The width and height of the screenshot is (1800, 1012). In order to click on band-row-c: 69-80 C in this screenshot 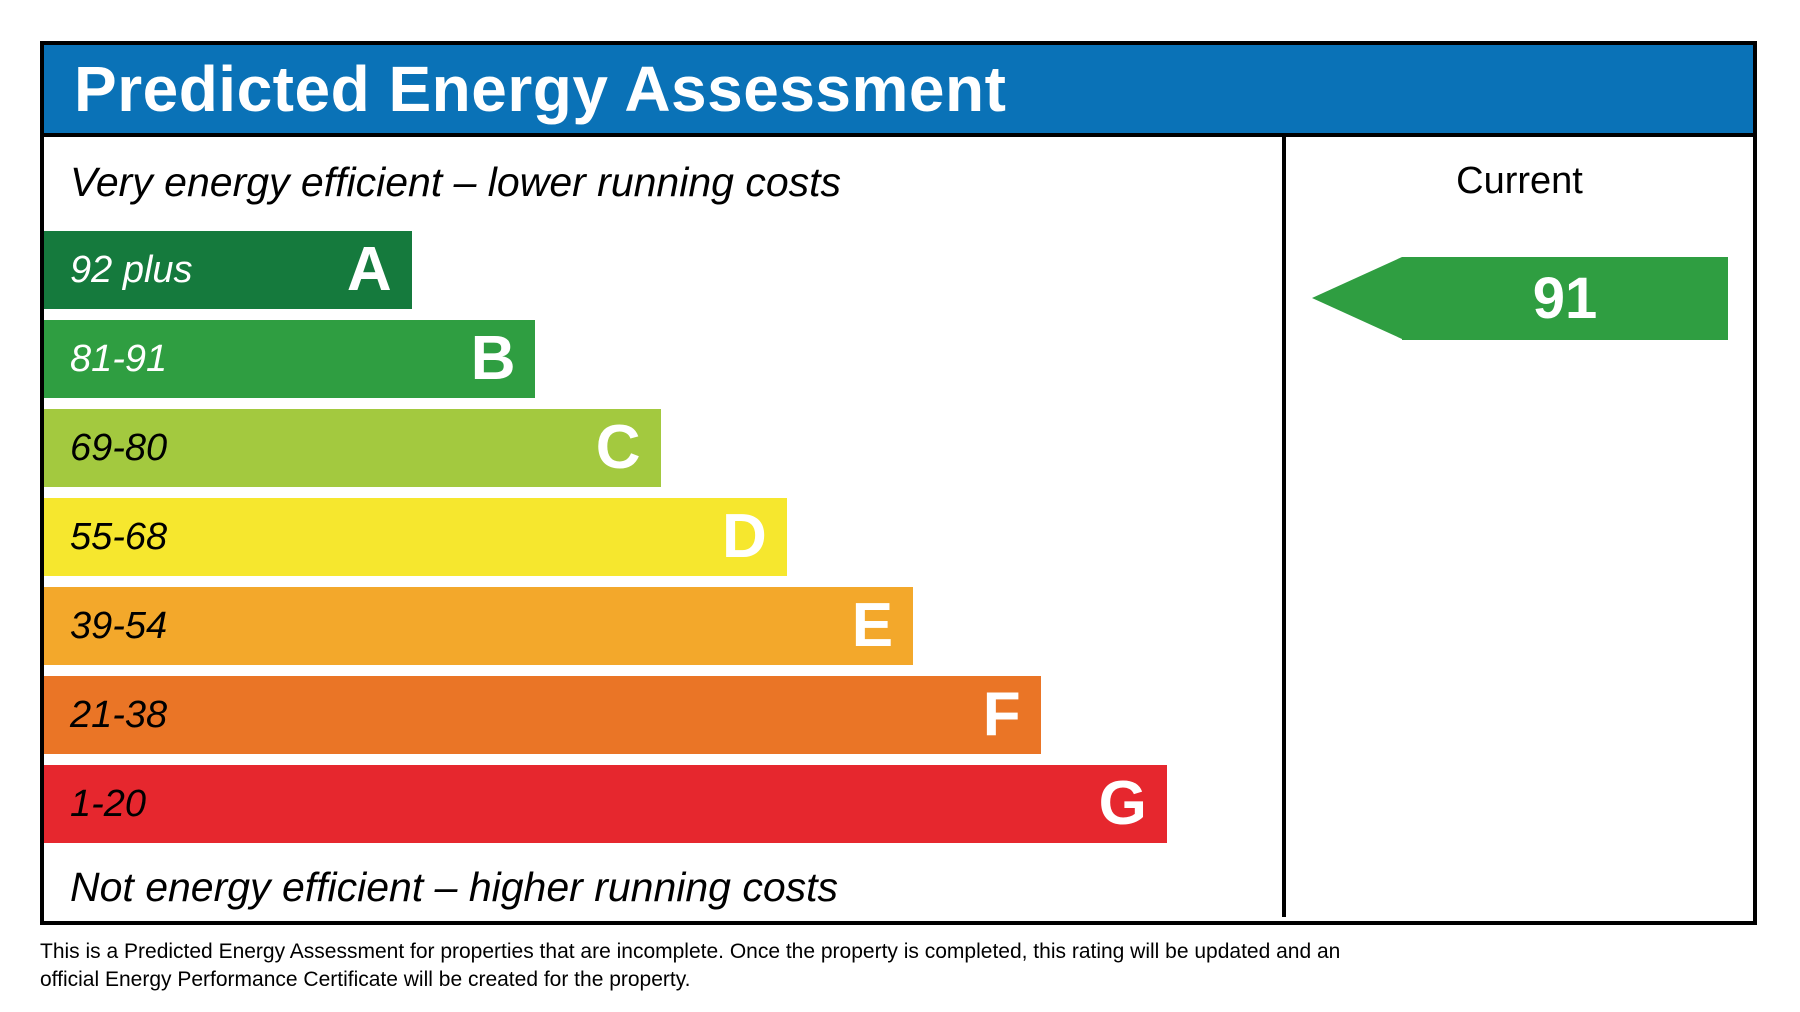, I will do `click(663, 448)`.